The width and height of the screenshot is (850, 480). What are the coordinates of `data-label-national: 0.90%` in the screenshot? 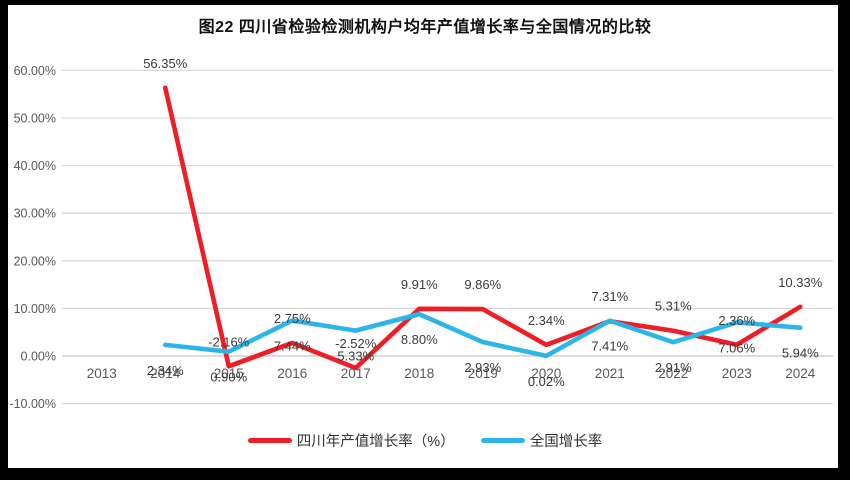 It's located at (228, 377).